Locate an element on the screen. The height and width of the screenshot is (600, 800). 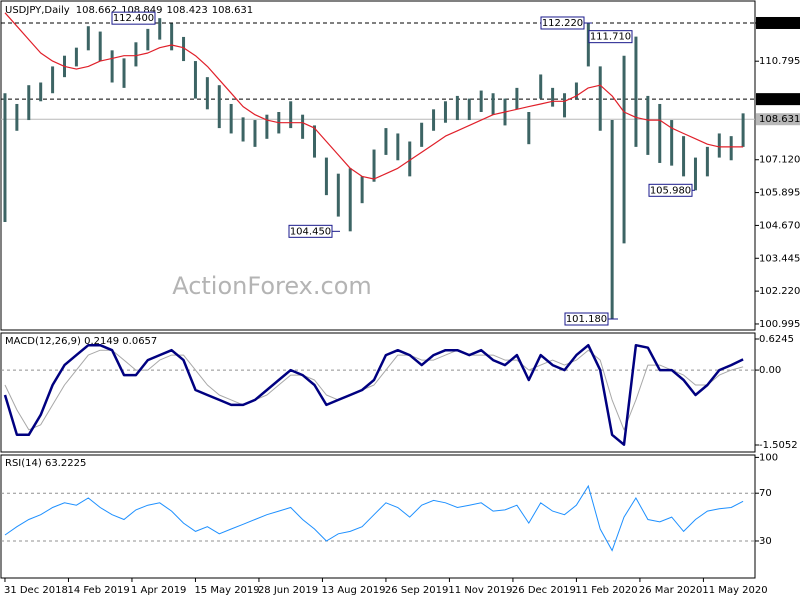
annotation-label: 112.400 is located at coordinates (133, 18).